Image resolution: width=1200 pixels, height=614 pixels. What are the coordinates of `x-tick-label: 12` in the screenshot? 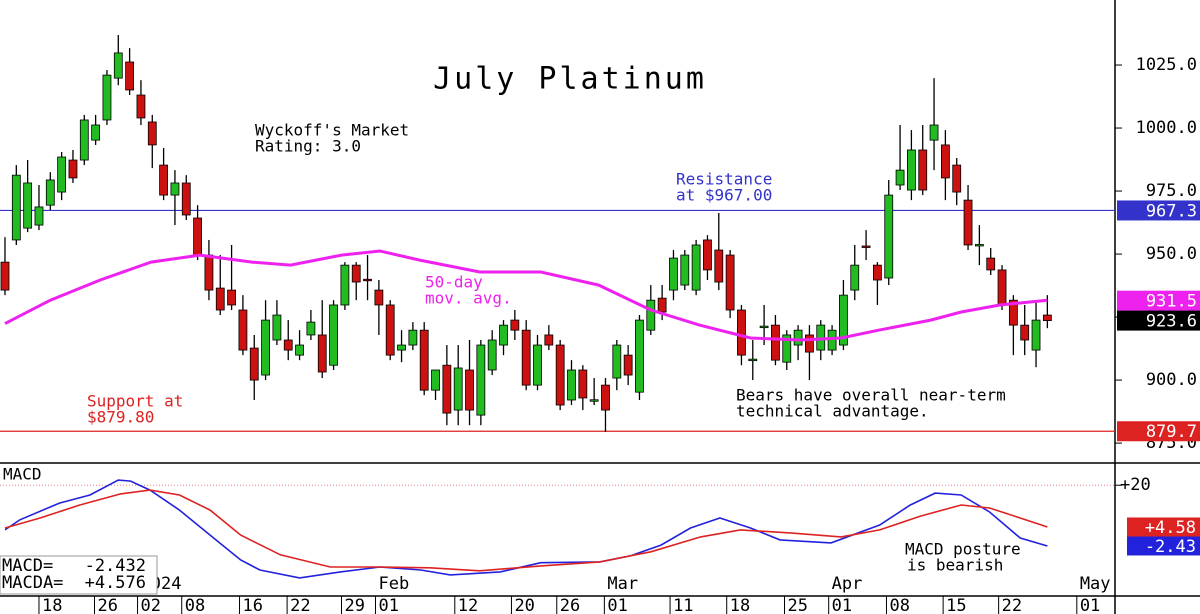 It's located at (468, 605).